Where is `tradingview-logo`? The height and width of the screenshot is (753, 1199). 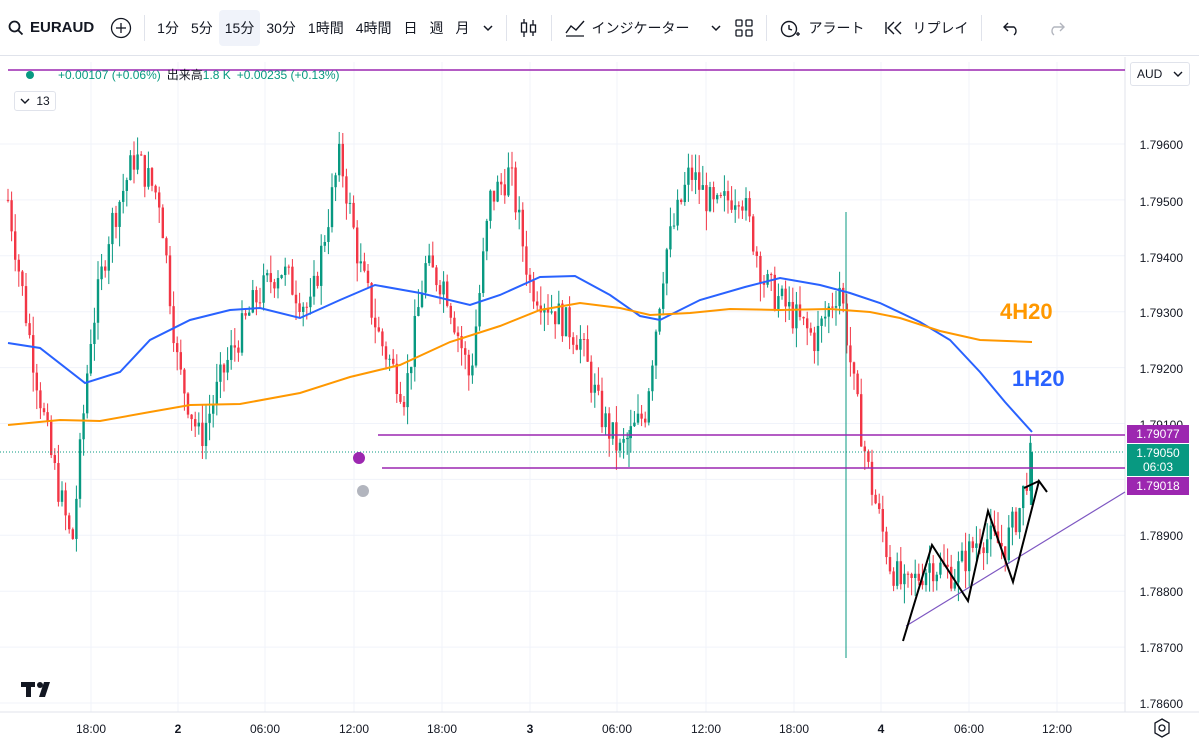
tradingview-logo is located at coordinates (38, 692).